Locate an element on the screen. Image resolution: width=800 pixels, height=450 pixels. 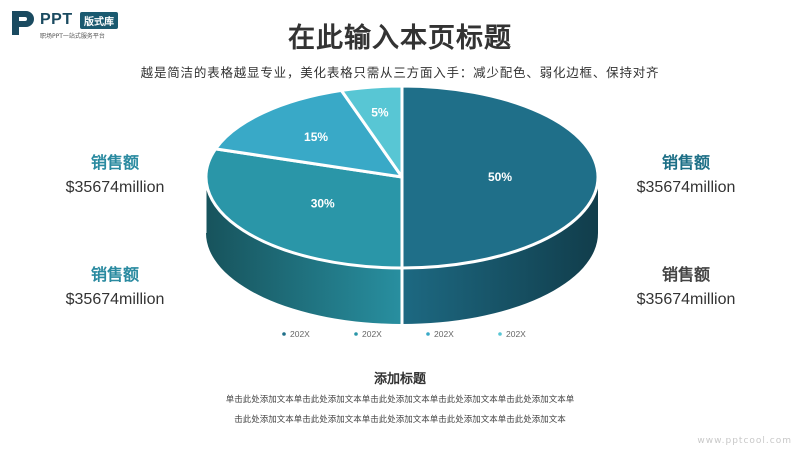
side-label-right-top: 销售额 $35674million is located at coordinates (686, 173).